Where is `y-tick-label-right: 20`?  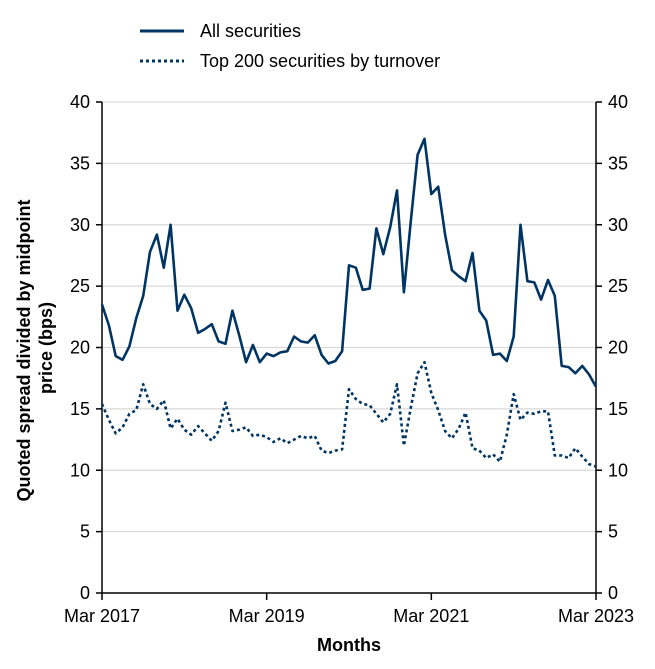 y-tick-label-right: 20 is located at coordinates (618, 348).